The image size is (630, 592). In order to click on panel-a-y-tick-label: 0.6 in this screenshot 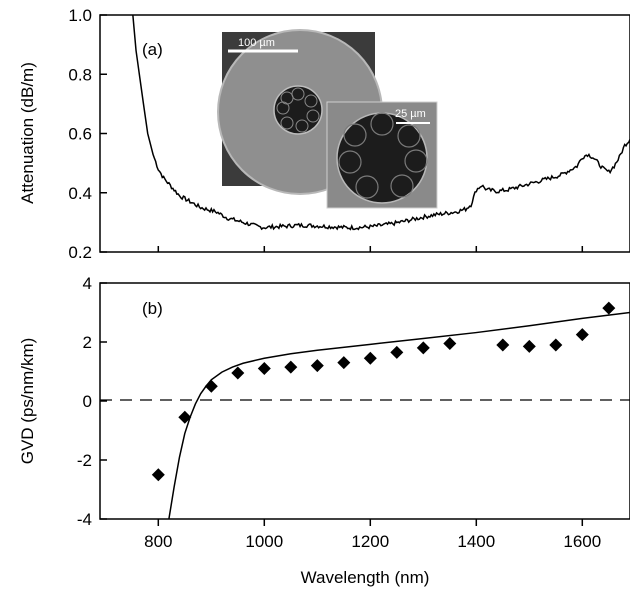, I will do `click(80, 134)`.